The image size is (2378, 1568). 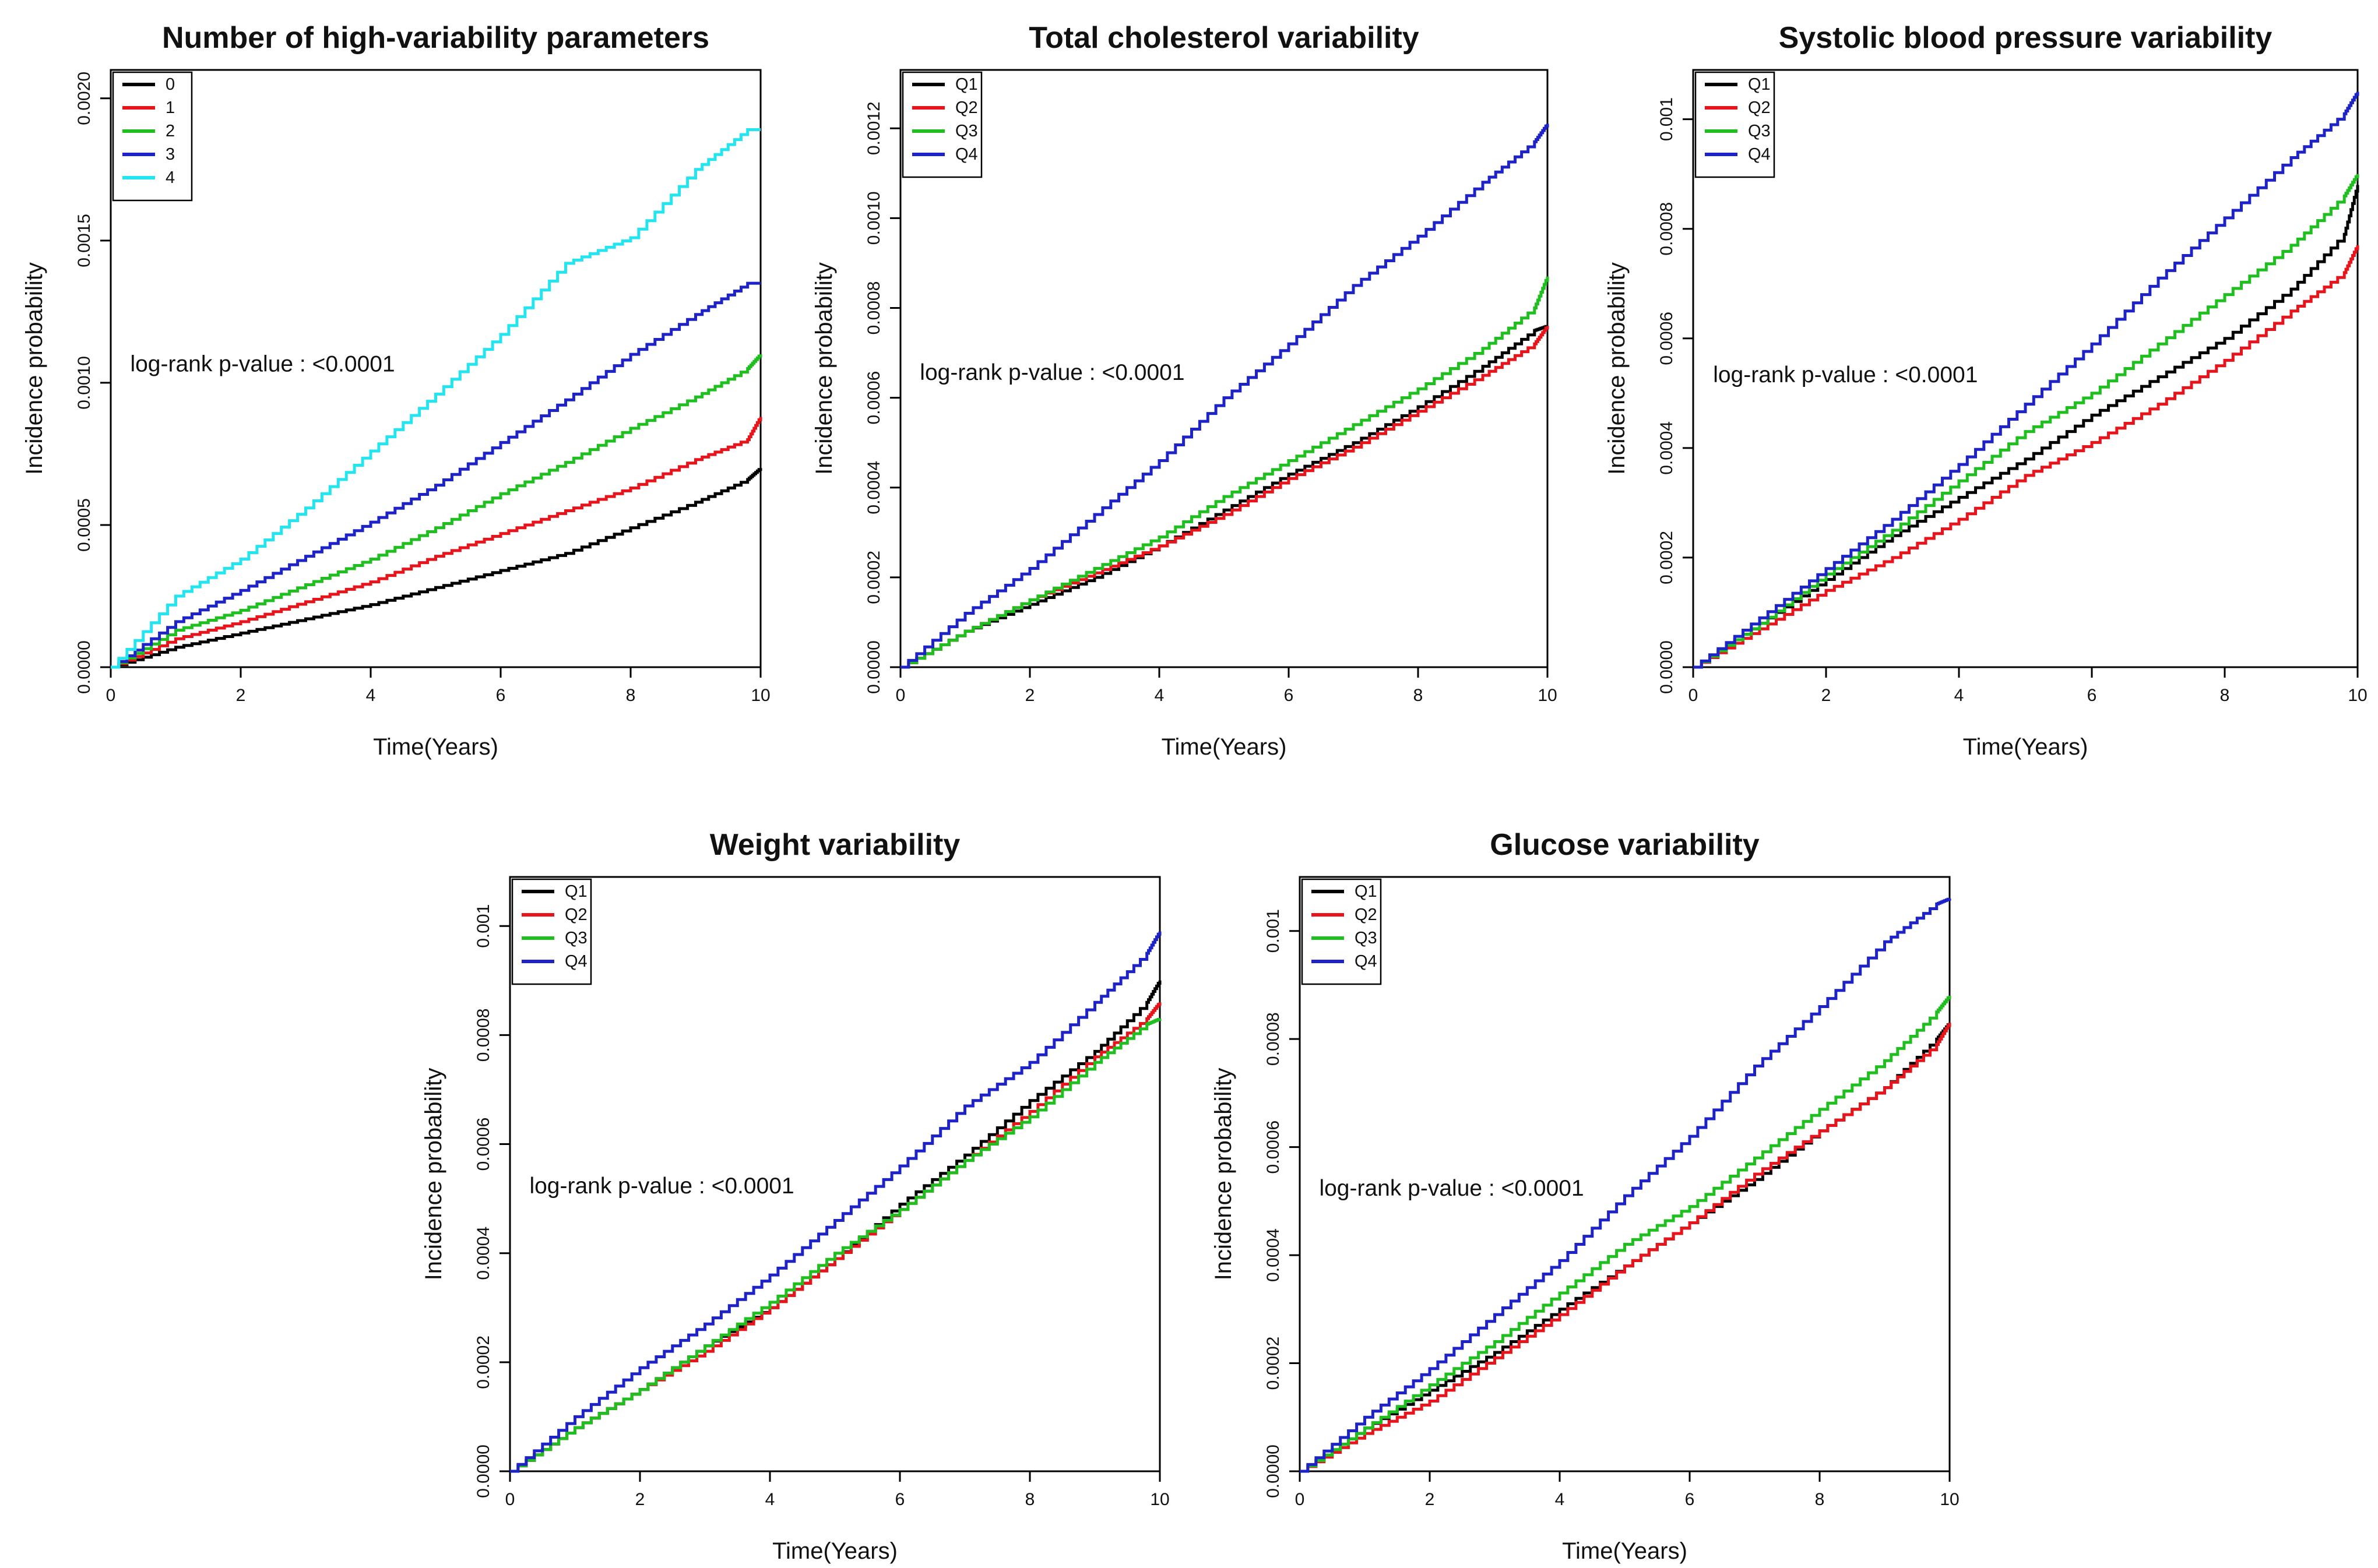 I want to click on y-tick-label: 0.0020, so click(x=85, y=98).